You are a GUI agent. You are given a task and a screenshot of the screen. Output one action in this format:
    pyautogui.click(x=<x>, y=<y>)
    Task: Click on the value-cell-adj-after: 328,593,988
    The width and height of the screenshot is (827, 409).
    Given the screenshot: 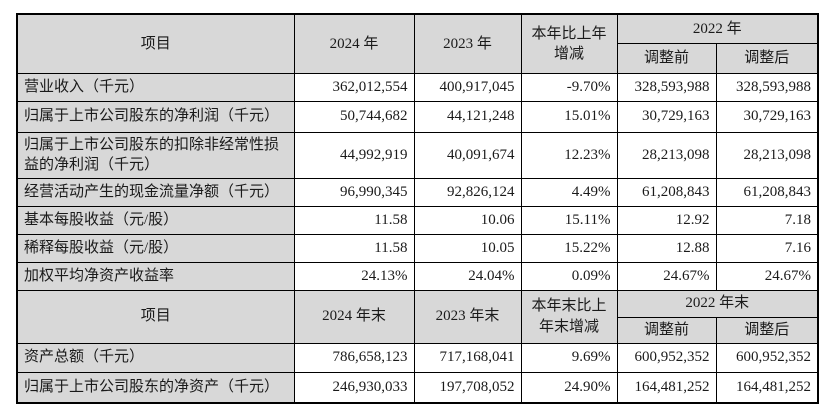 What is the action you would take?
    pyautogui.click(x=767, y=87)
    